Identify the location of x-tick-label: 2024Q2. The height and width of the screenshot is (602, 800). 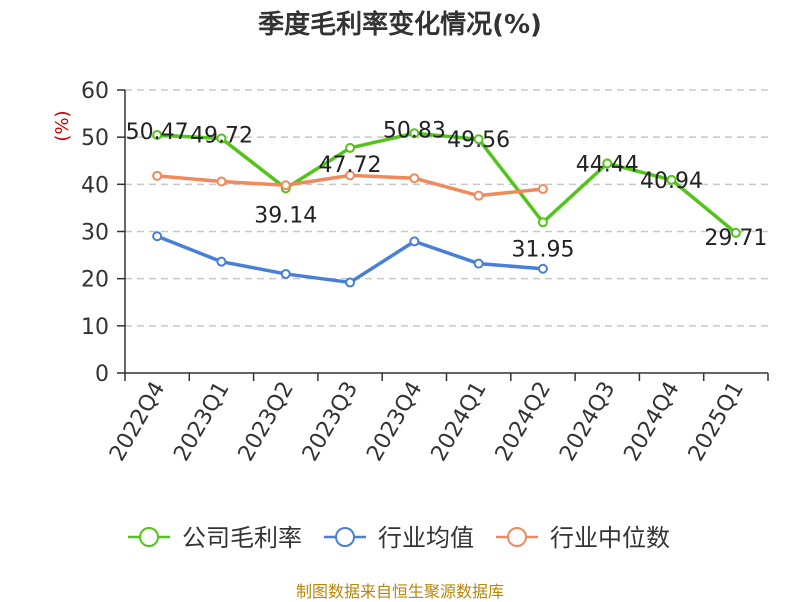
(523, 422).